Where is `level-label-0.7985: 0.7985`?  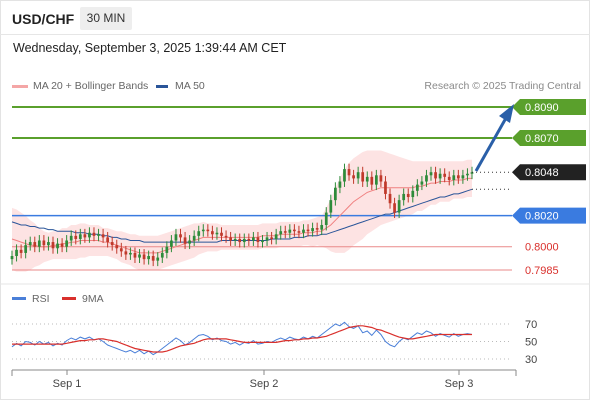
level-label-0.7985: 0.7985 is located at coordinates (542, 271).